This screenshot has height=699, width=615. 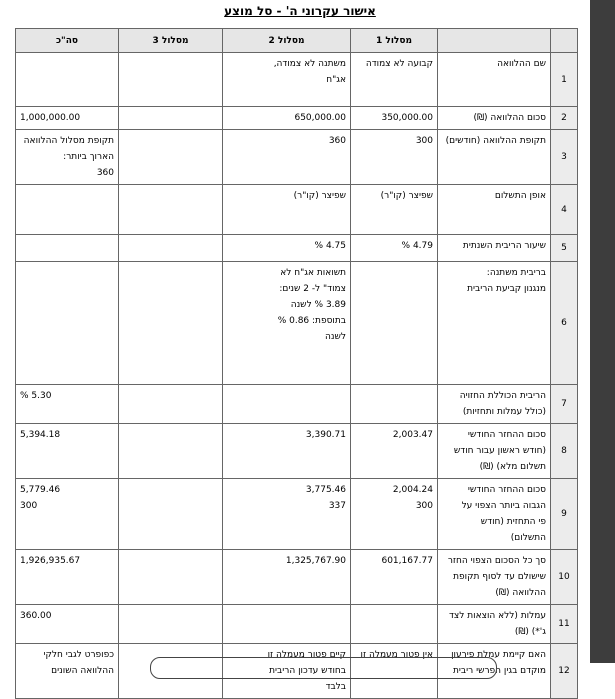 I want to click on cell-line: 337, so click(x=337, y=506).